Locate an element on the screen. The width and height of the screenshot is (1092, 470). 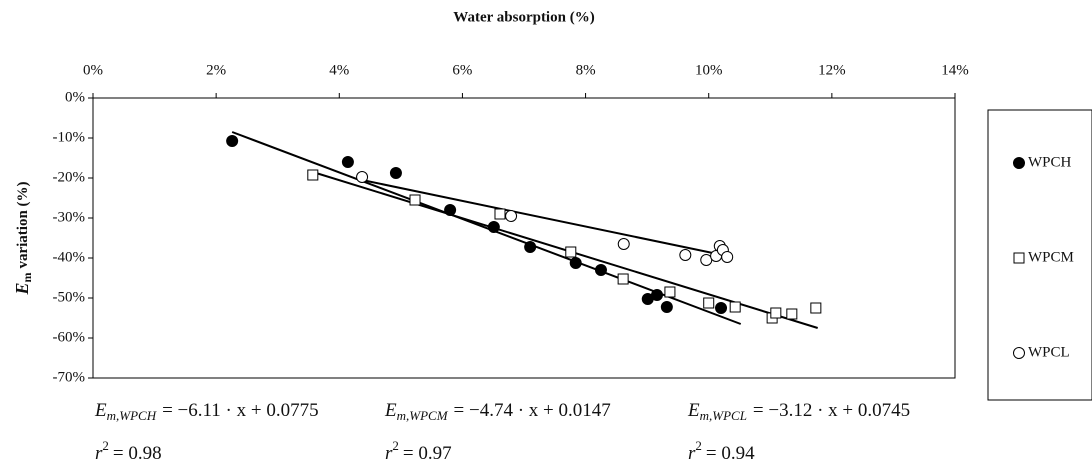
legend-box is located at coordinates (1039, 255).